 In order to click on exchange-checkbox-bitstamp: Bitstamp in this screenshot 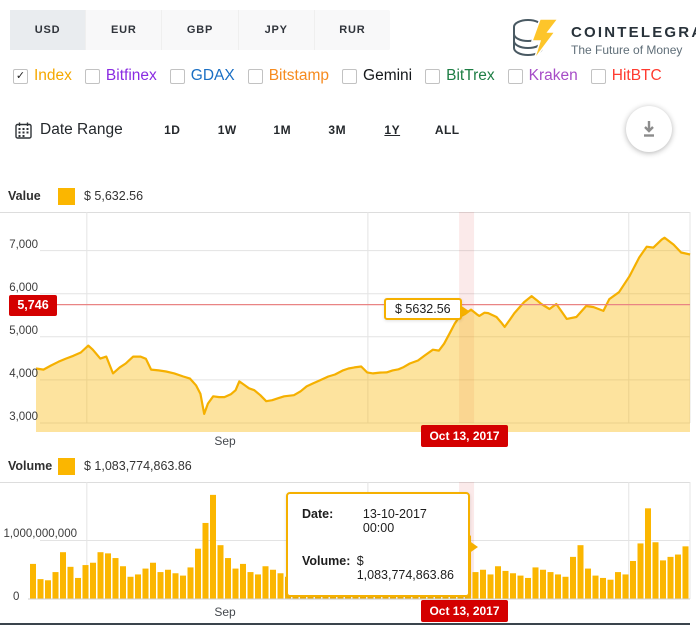, I will do `click(288, 76)`.